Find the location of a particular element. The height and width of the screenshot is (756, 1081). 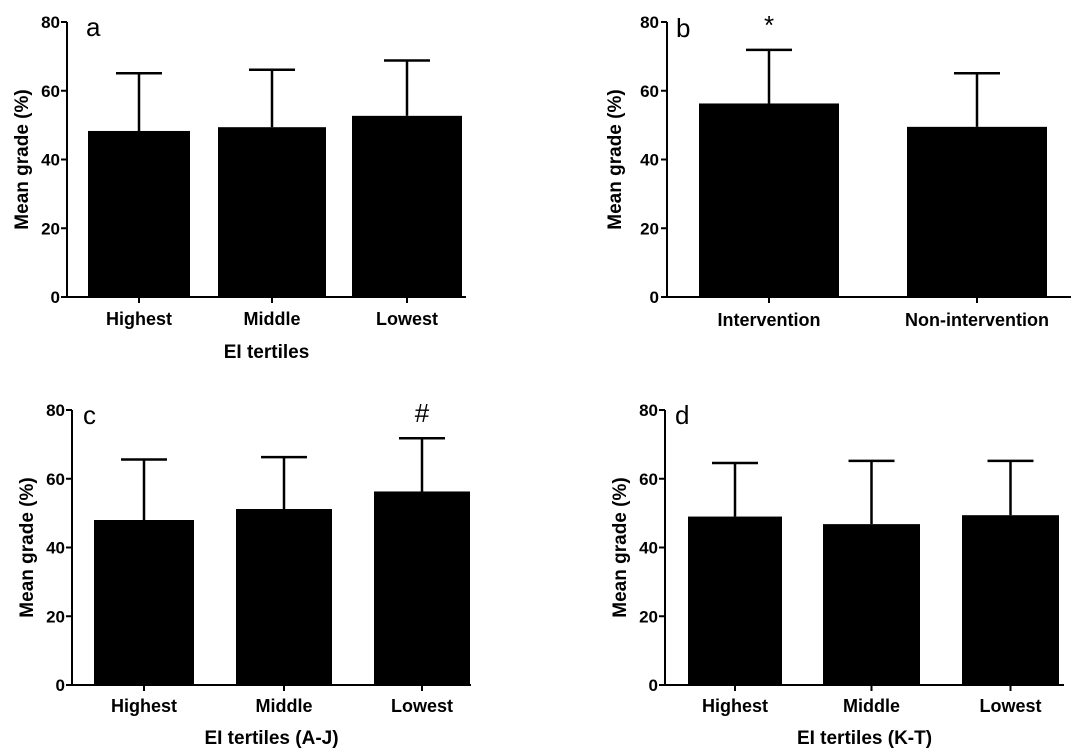

bar-intervention is located at coordinates (769, 200).